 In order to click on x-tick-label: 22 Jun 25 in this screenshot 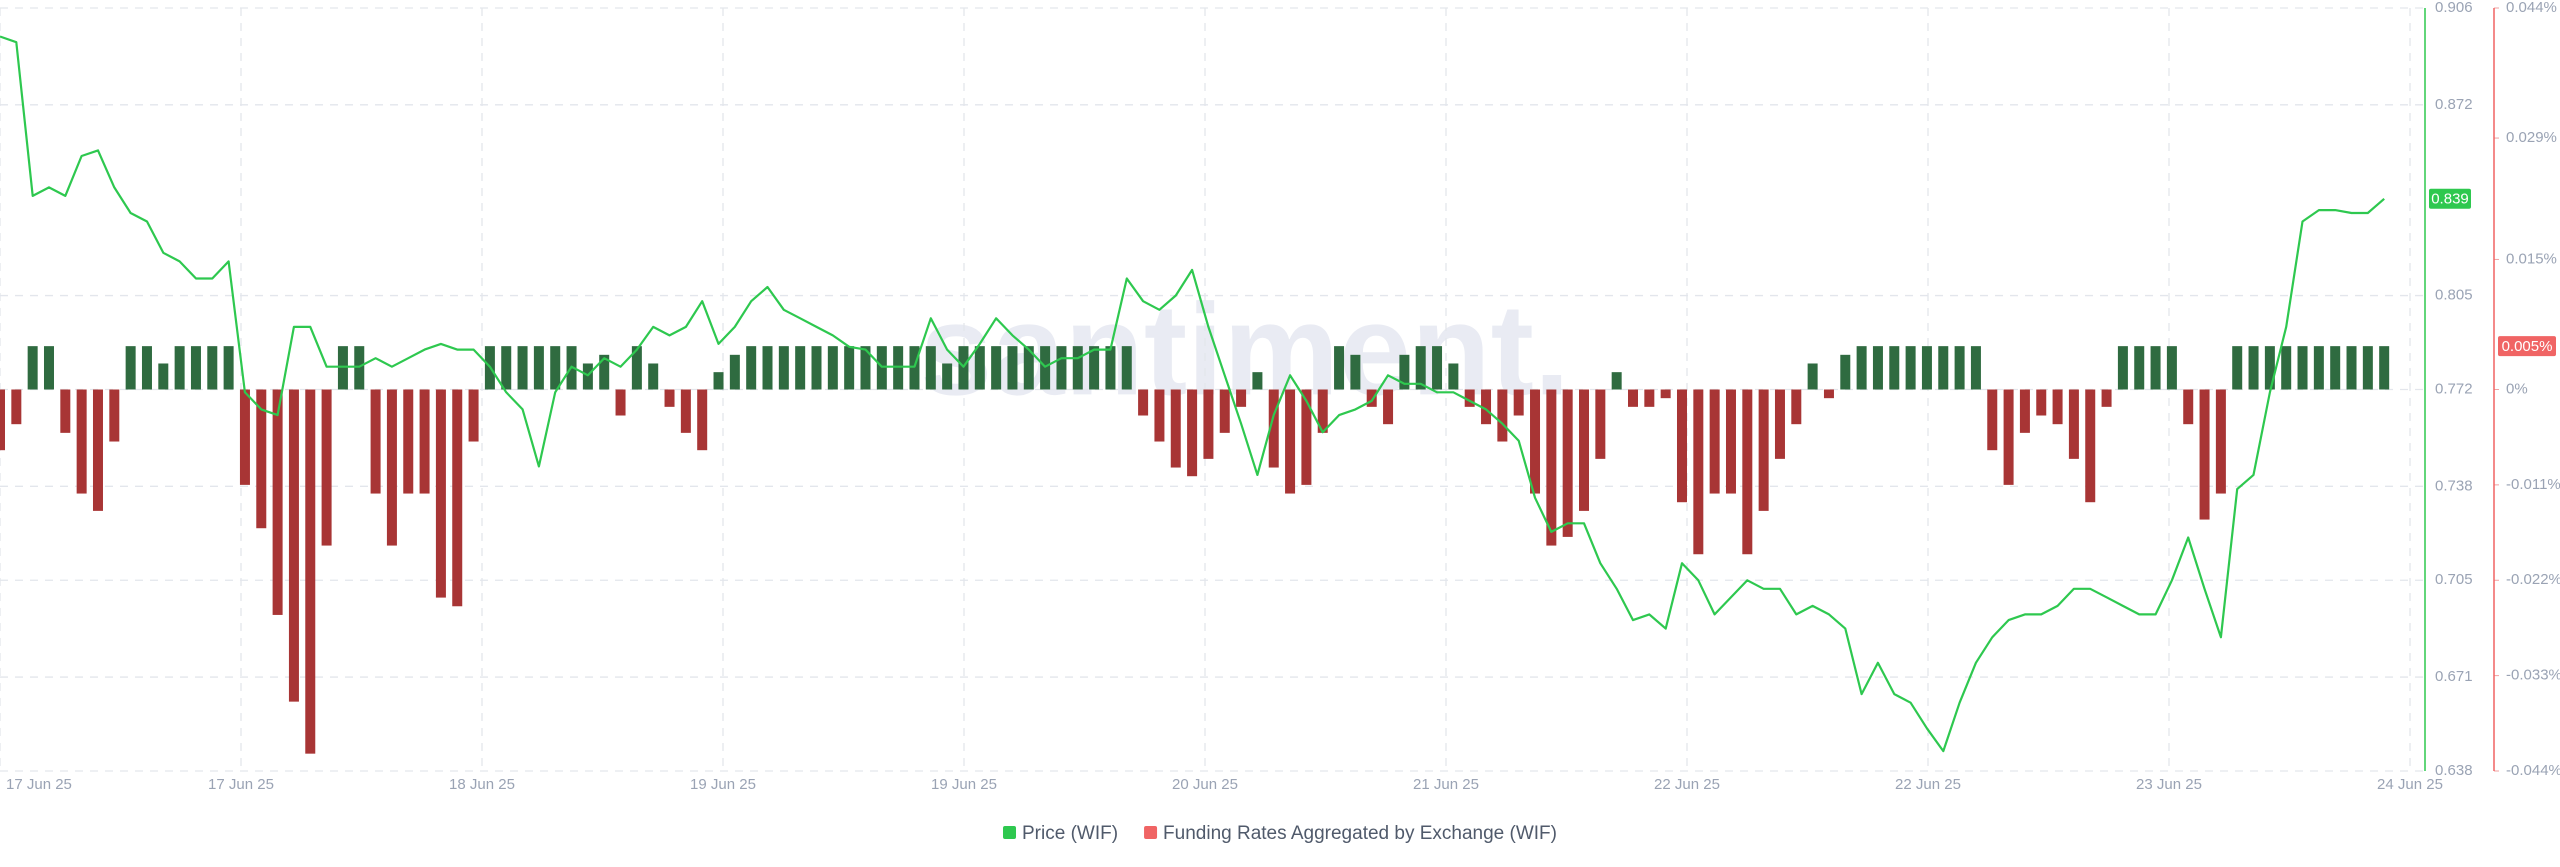, I will do `click(1928, 784)`.